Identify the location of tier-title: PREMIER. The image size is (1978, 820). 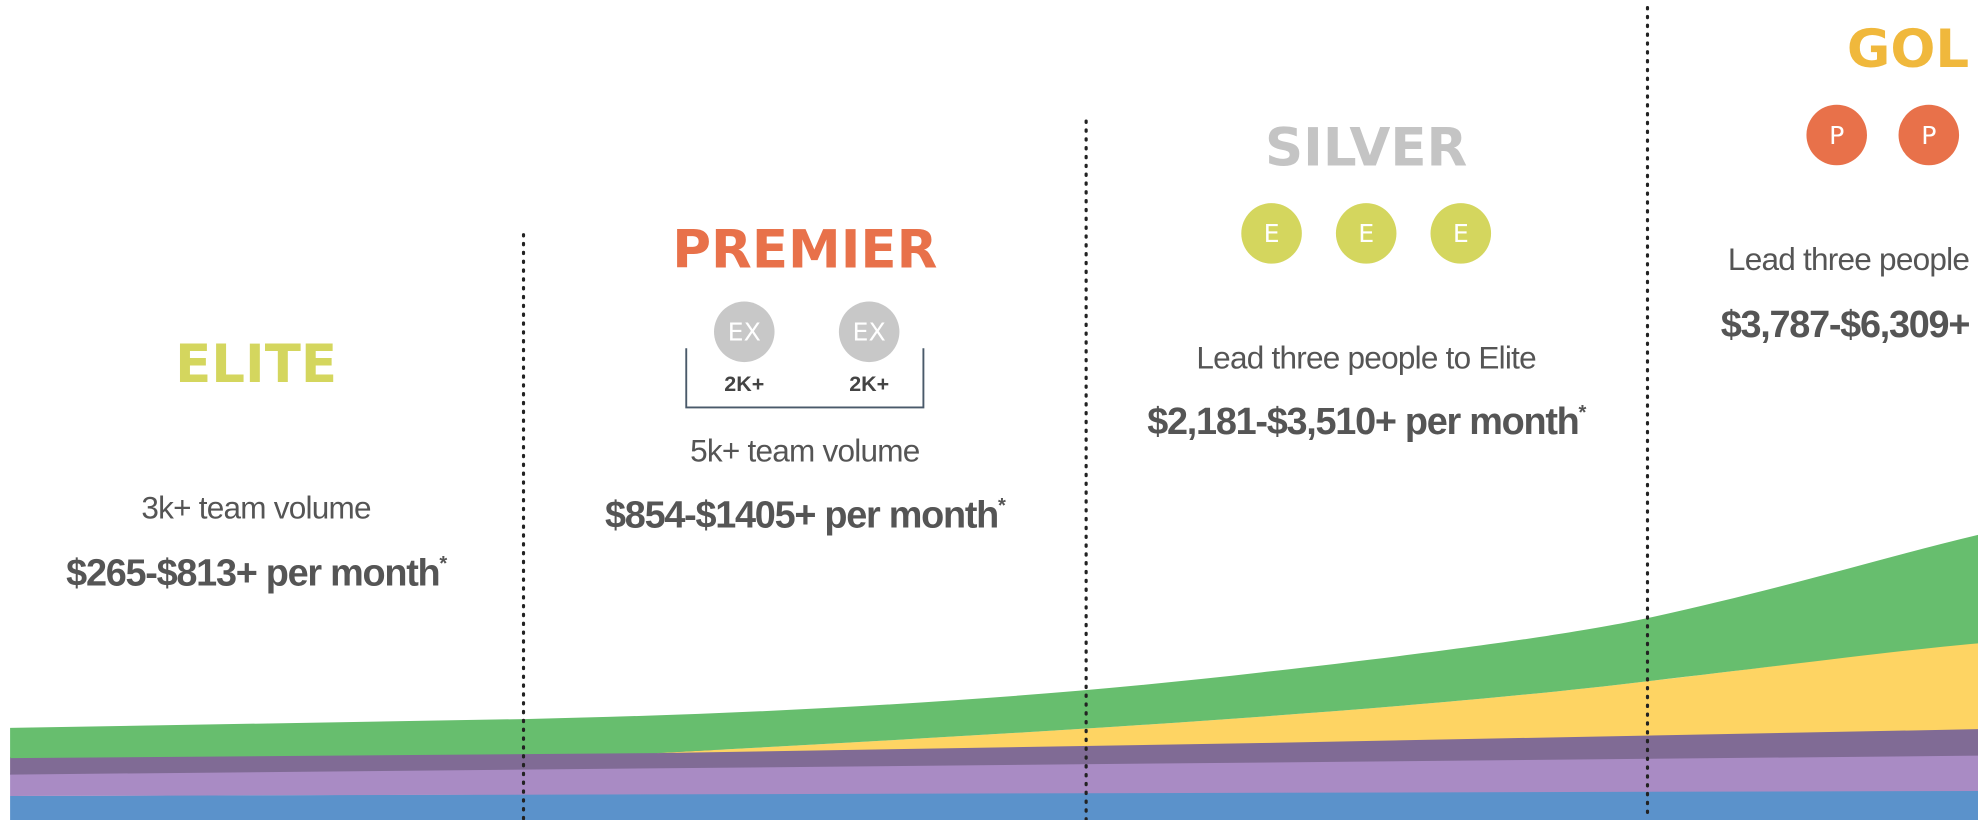
(804, 249).